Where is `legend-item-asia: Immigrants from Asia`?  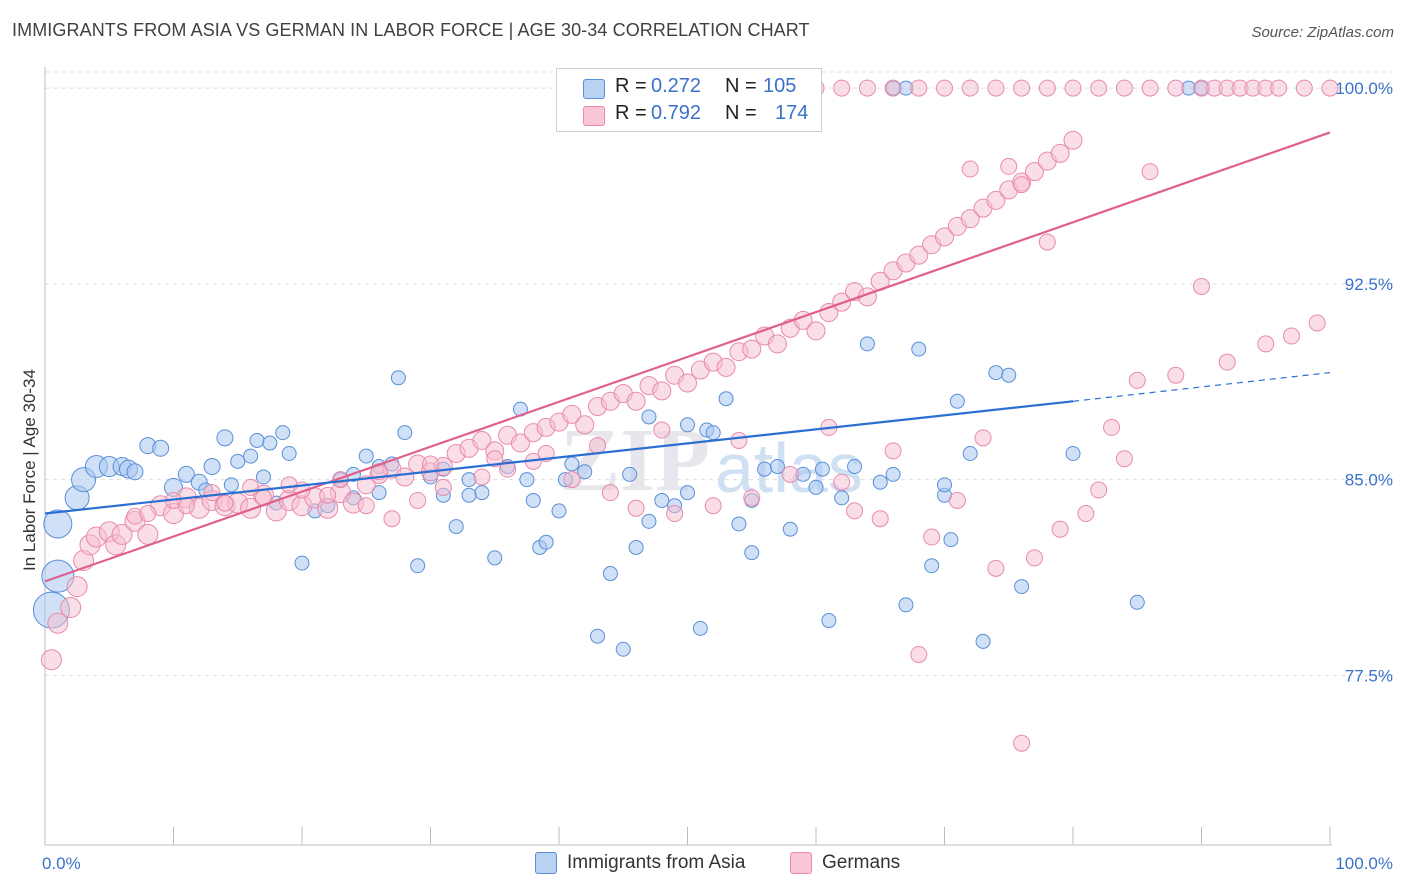
legend-item-asia: Immigrants from Asia is located at coordinates (640, 863).